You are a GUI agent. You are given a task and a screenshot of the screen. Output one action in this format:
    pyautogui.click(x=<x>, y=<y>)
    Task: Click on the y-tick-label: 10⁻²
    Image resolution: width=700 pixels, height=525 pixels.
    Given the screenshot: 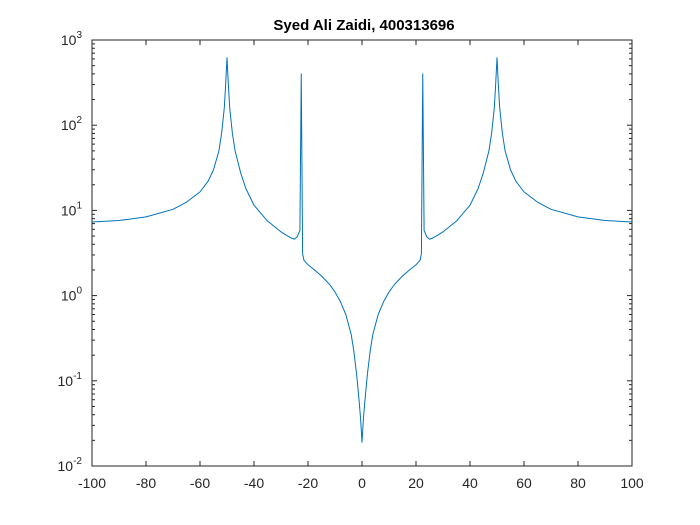 What is the action you would take?
    pyautogui.click(x=70, y=465)
    